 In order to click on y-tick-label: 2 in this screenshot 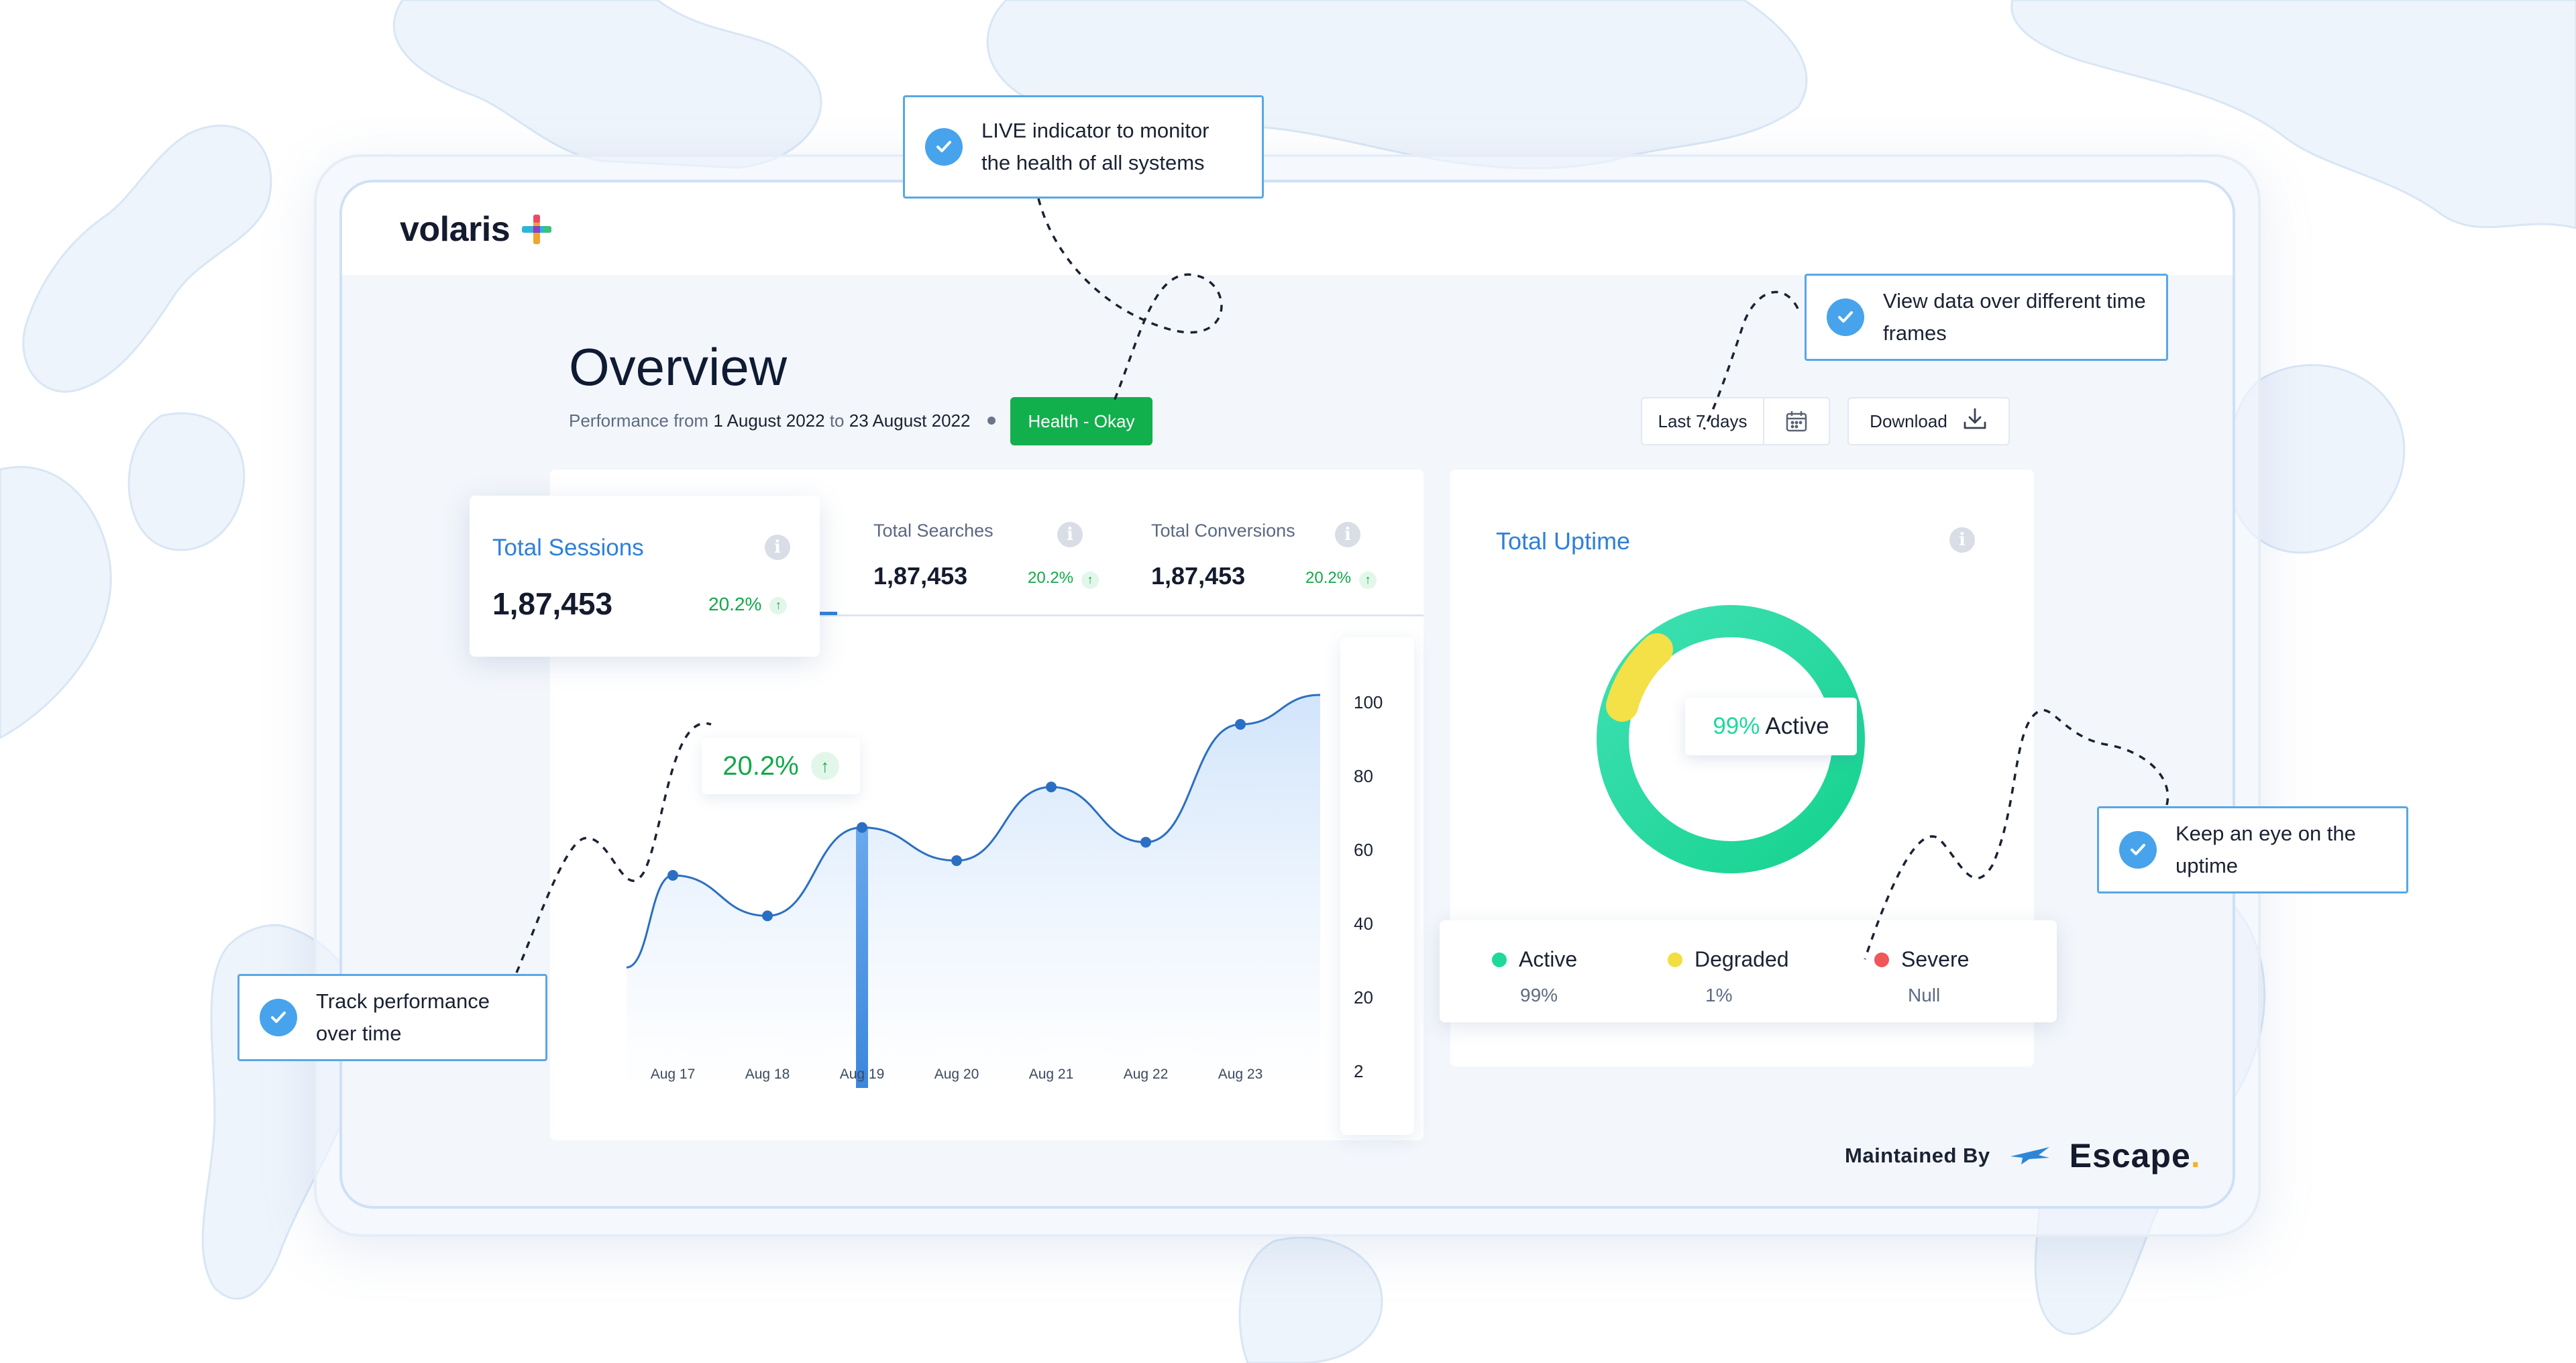, I will do `click(1359, 1071)`.